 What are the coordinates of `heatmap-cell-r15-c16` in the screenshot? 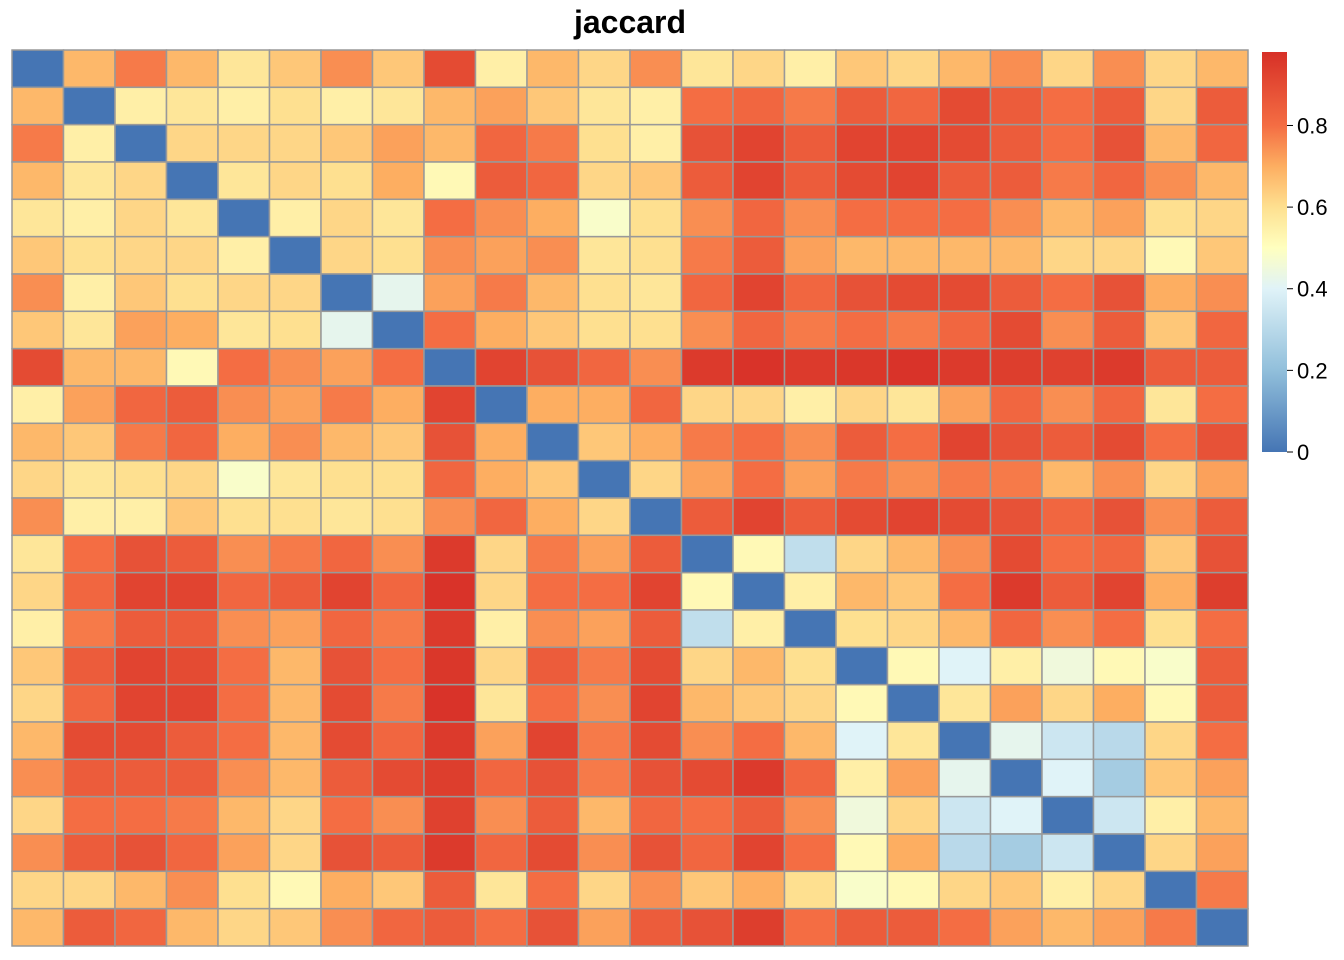 It's located at (862, 629).